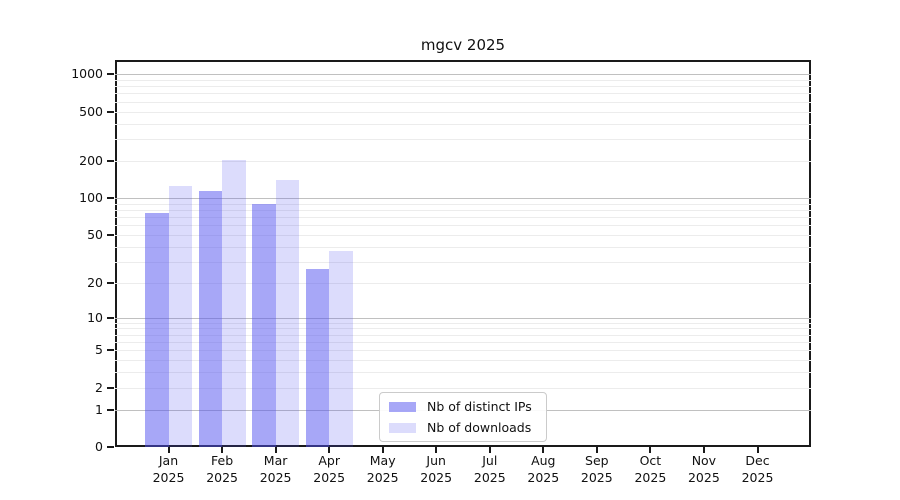  Describe the element at coordinates (91, 197) in the screenshot. I see `y-tick-label: 100` at that location.